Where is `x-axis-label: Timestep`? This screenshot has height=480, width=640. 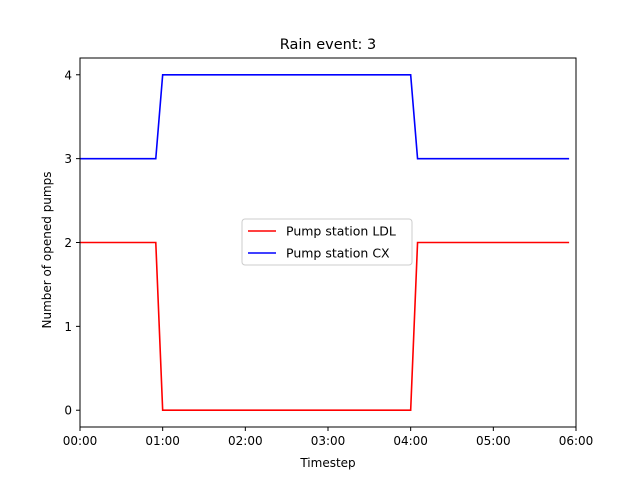 x-axis-label: Timestep is located at coordinates (327, 463).